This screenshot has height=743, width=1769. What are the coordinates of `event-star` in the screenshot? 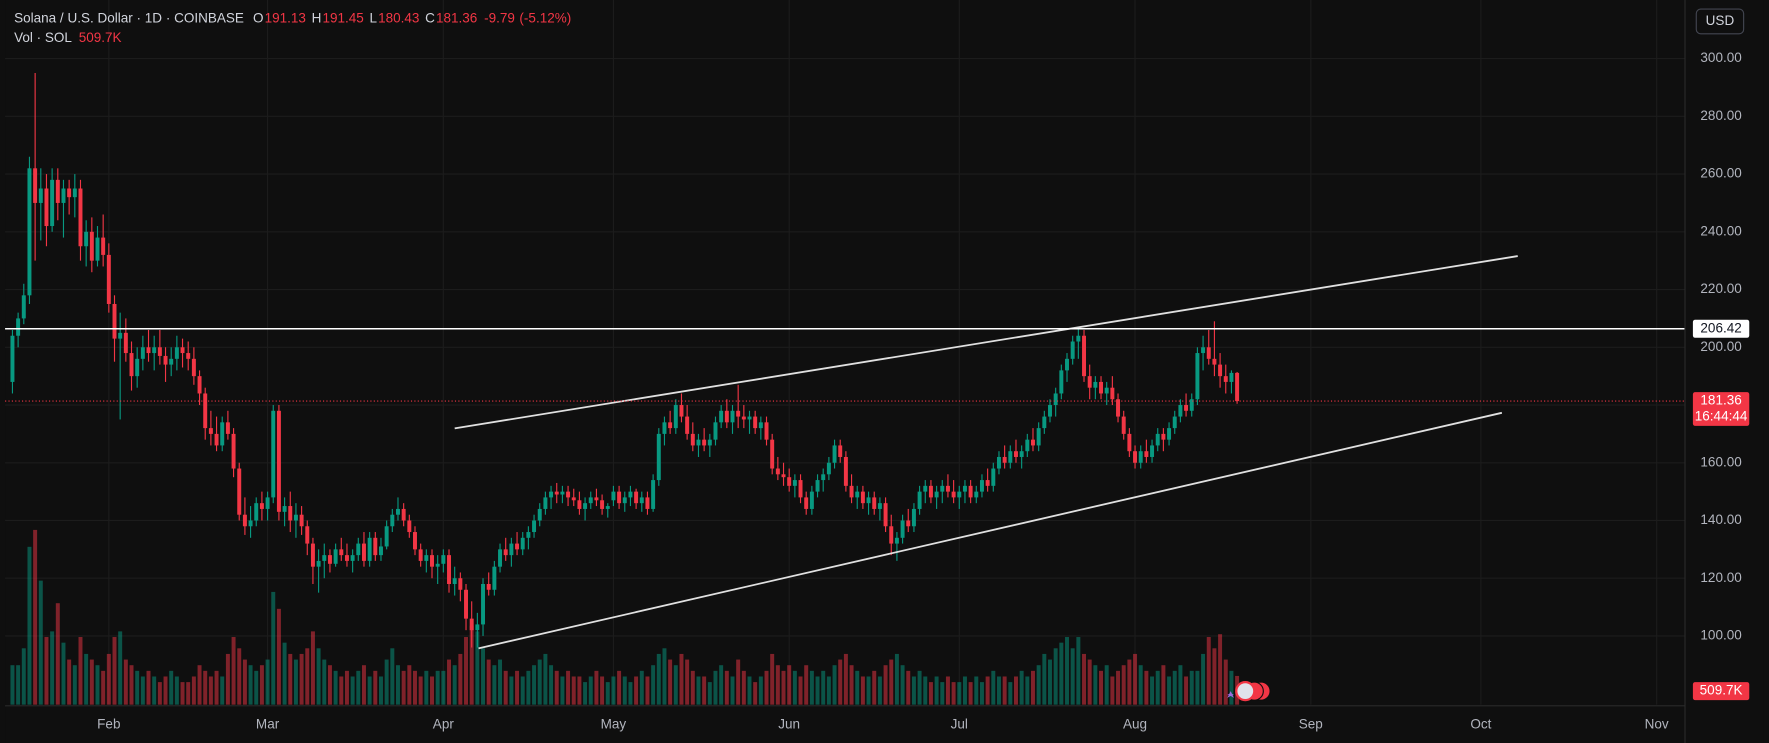 It's located at (1231, 694).